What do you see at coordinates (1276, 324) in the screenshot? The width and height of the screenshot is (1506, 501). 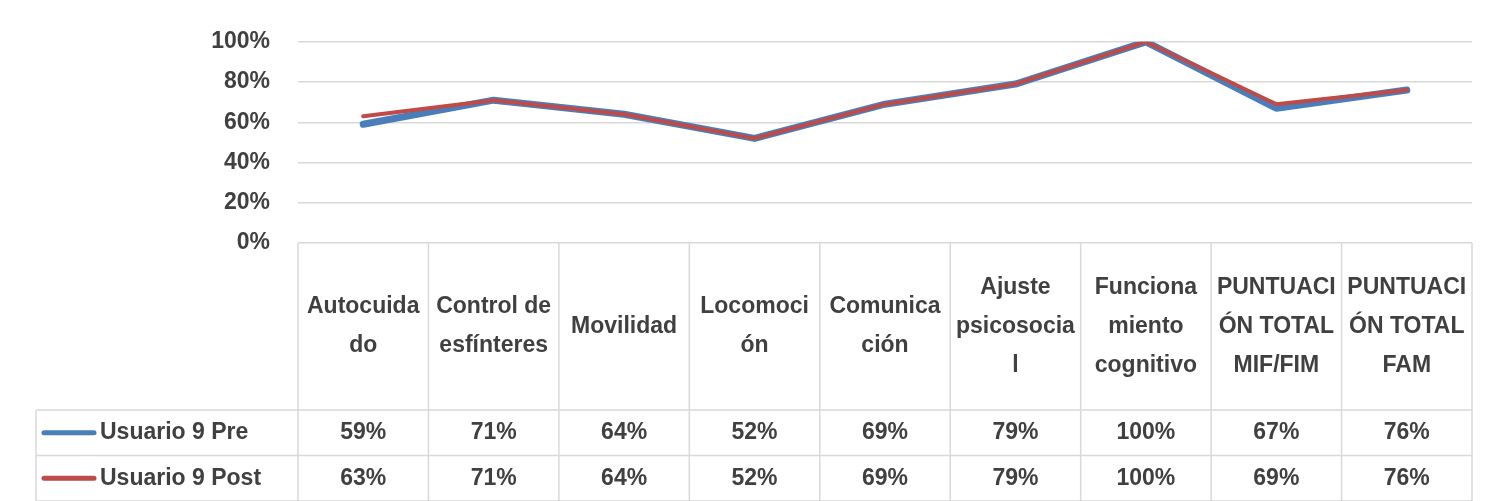 I see `x-tick-label: PUNTUACIÓN TOTAL MIF/FIM` at bounding box center [1276, 324].